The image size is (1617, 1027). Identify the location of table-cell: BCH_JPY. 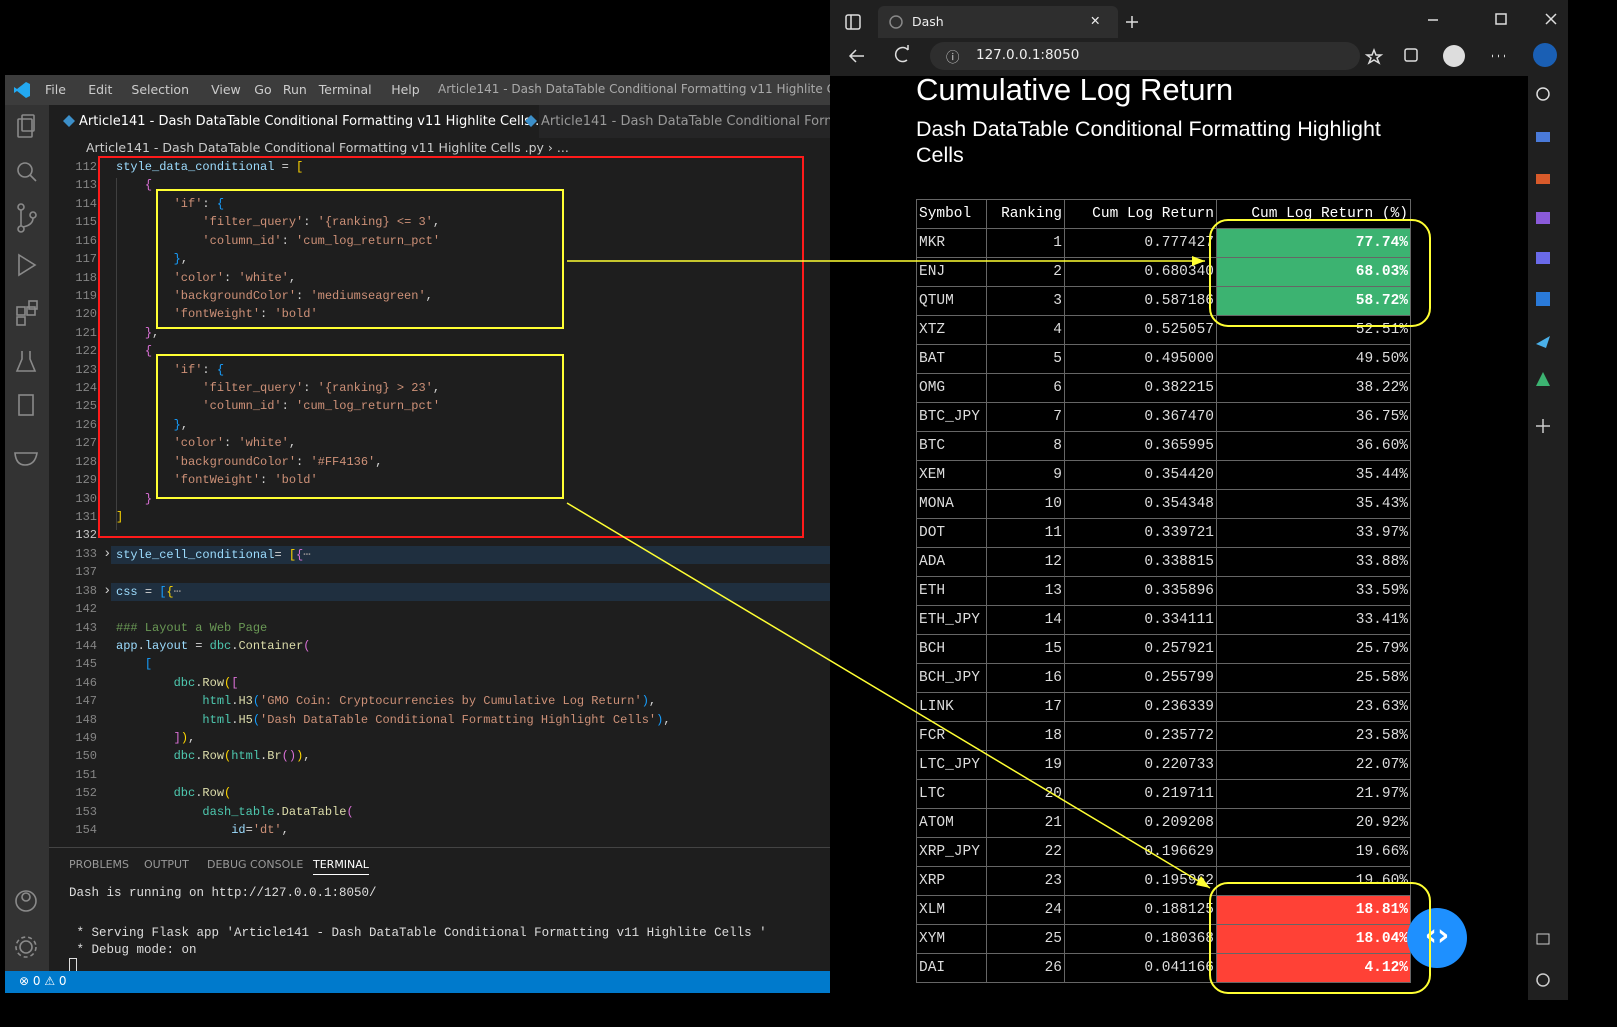
(951, 678).